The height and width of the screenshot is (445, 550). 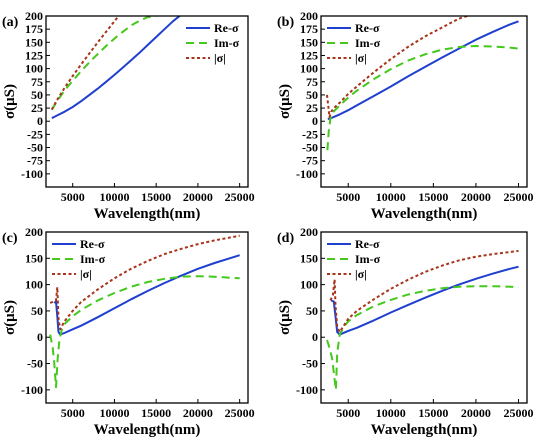 I want to click on panel-label: (a), so click(x=10, y=22).